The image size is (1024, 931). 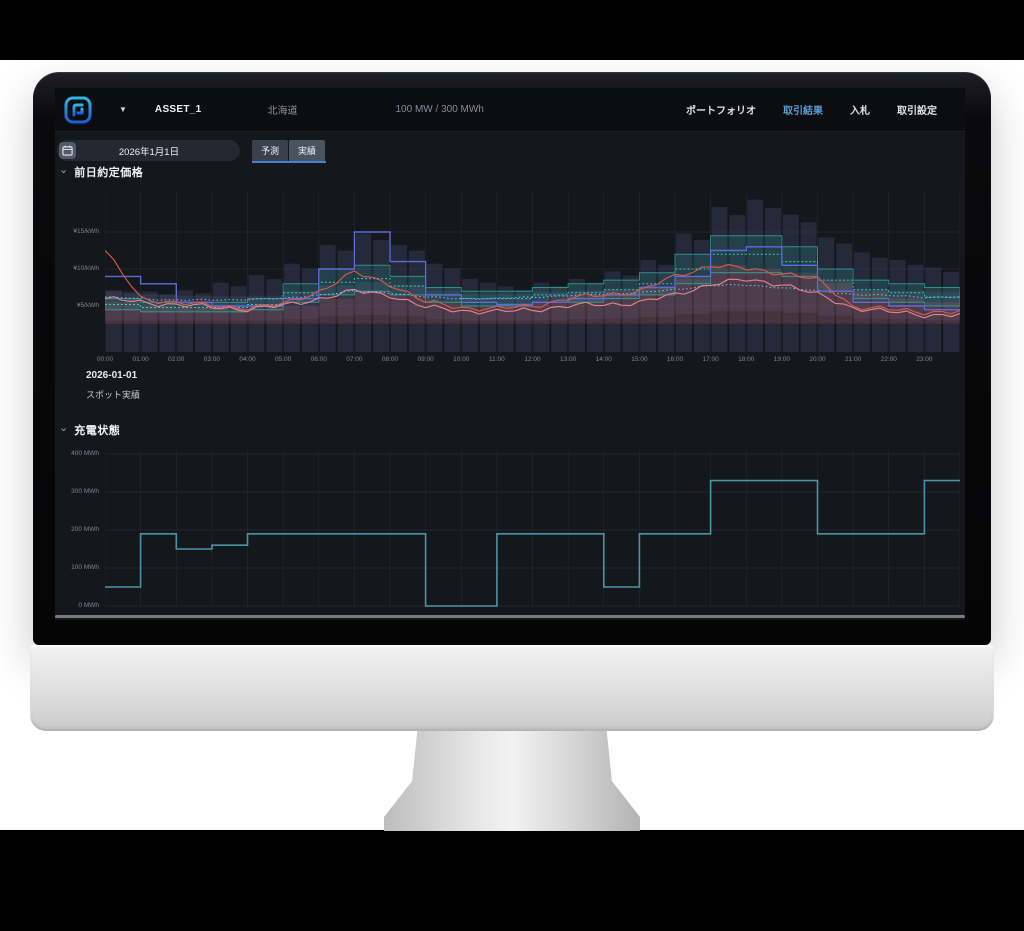 I want to click on x-tick-label: 23:00, so click(x=924, y=359).